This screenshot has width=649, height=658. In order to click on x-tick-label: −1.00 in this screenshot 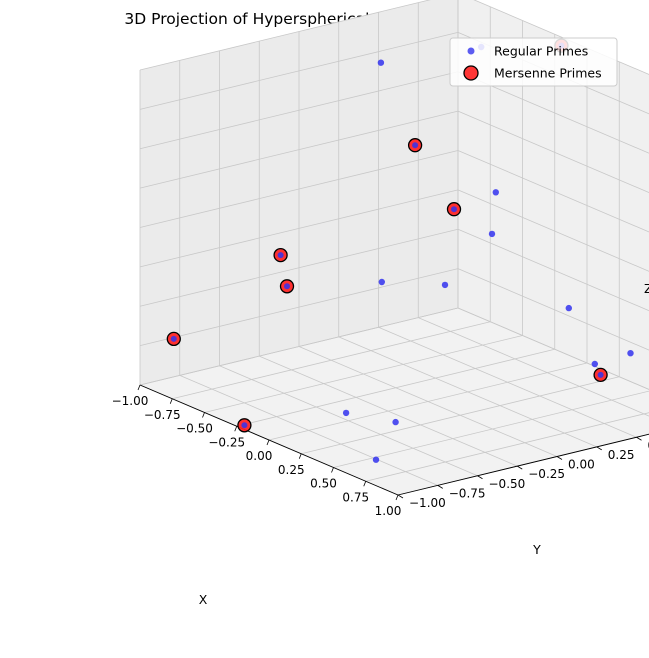, I will do `click(130, 401)`.